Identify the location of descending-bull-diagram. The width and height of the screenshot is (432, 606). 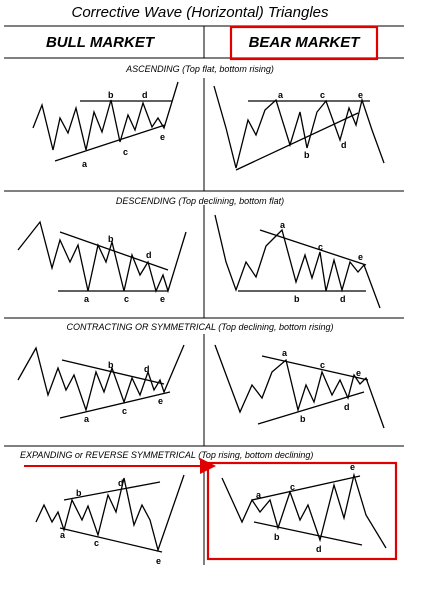
(102, 257).